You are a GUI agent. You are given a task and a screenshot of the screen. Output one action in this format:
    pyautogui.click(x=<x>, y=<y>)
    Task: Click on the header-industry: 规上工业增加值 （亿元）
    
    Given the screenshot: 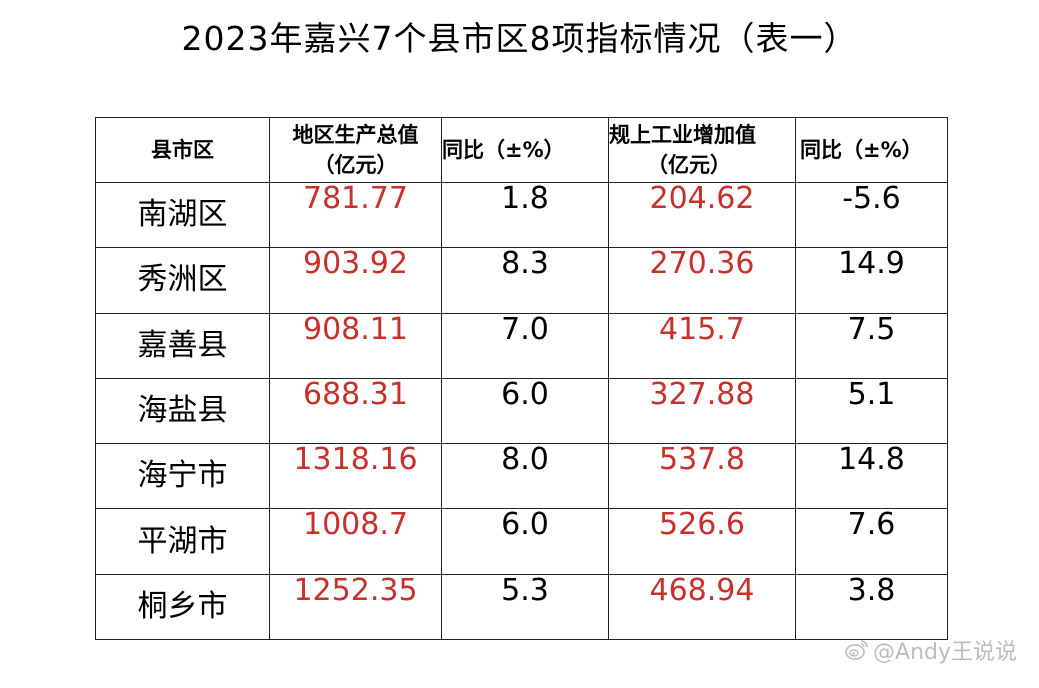 What is the action you would take?
    pyautogui.click(x=702, y=150)
    